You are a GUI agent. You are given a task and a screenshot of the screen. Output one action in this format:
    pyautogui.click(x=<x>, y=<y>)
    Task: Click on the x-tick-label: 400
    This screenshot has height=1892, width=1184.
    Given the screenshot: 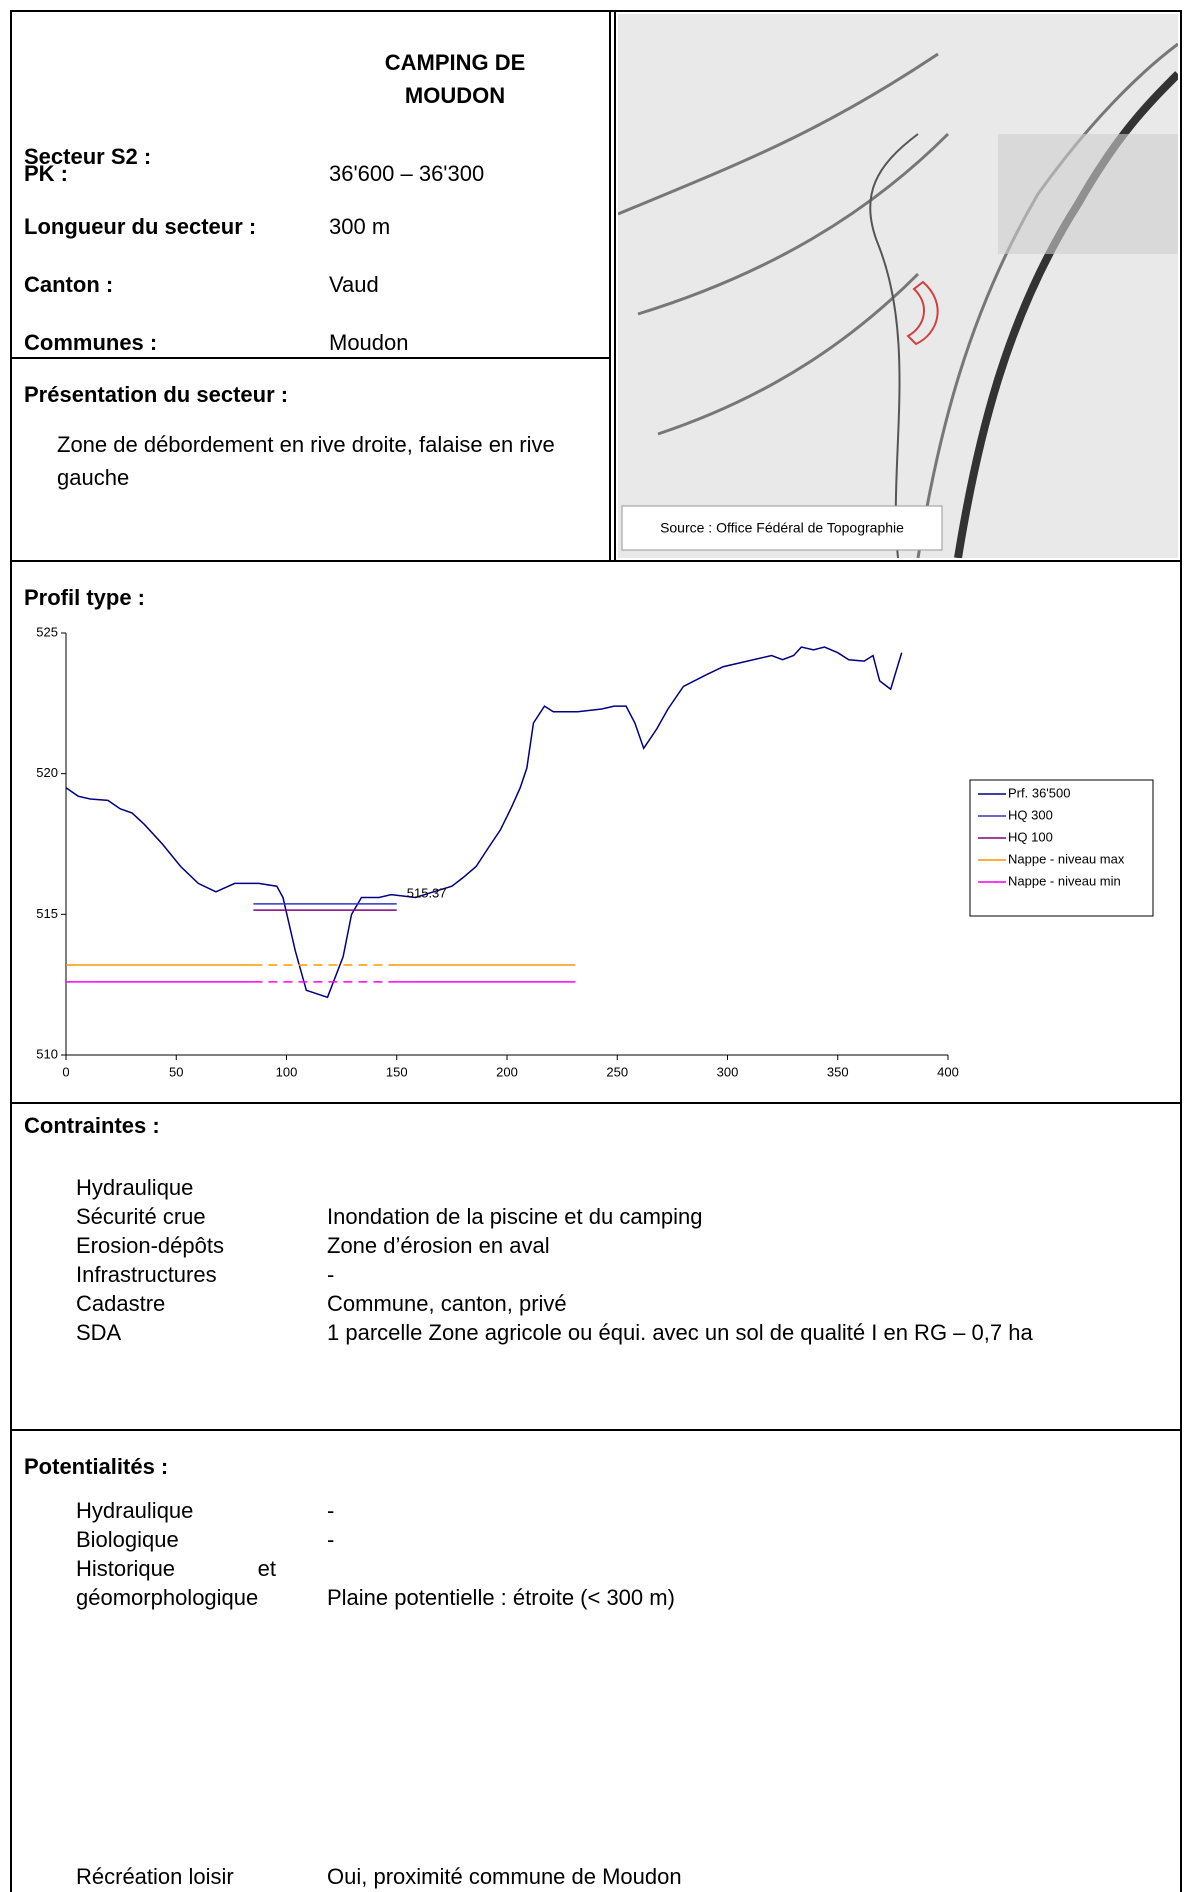 What is the action you would take?
    pyautogui.click(x=948, y=1071)
    